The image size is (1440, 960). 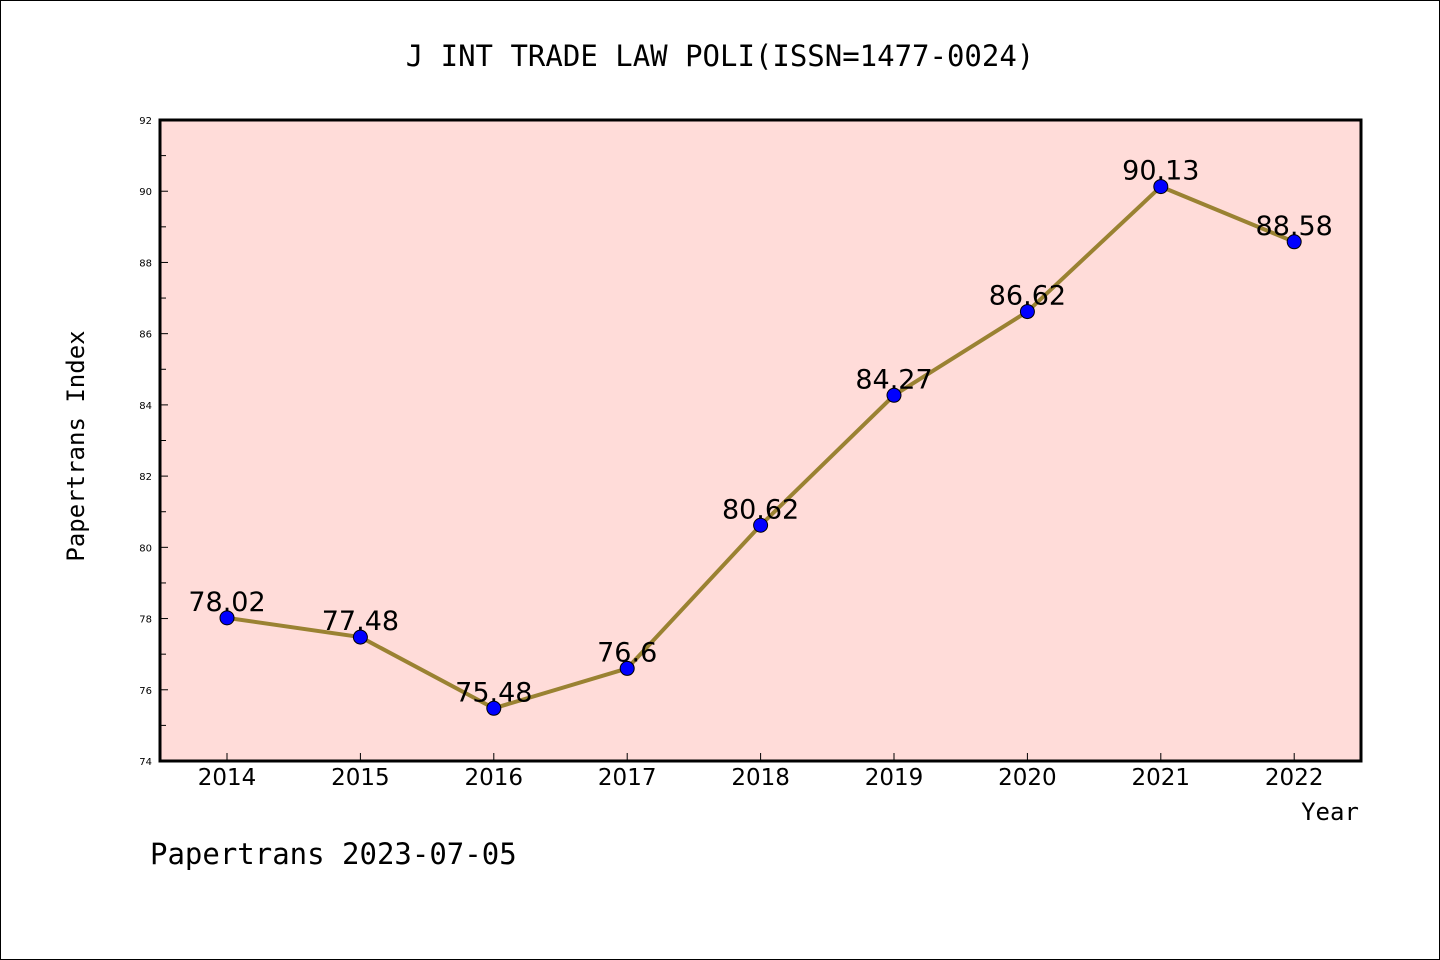 I want to click on y-tick-label: 84, so click(x=145, y=406).